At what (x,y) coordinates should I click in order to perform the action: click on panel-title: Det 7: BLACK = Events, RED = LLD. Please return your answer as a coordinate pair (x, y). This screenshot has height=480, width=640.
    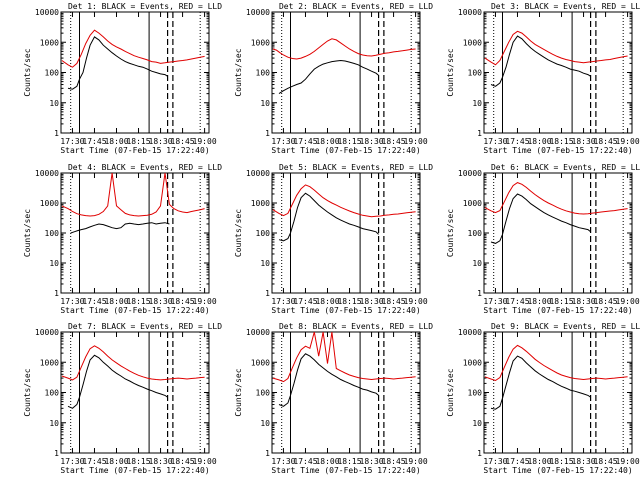
    Looking at the image, I should click on (145, 326).